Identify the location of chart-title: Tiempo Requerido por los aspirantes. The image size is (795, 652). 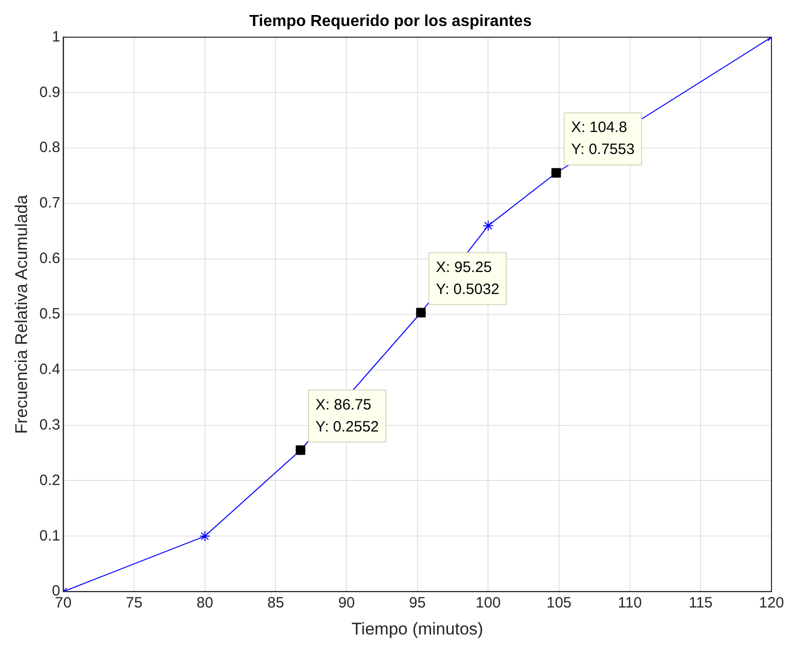
(390, 21).